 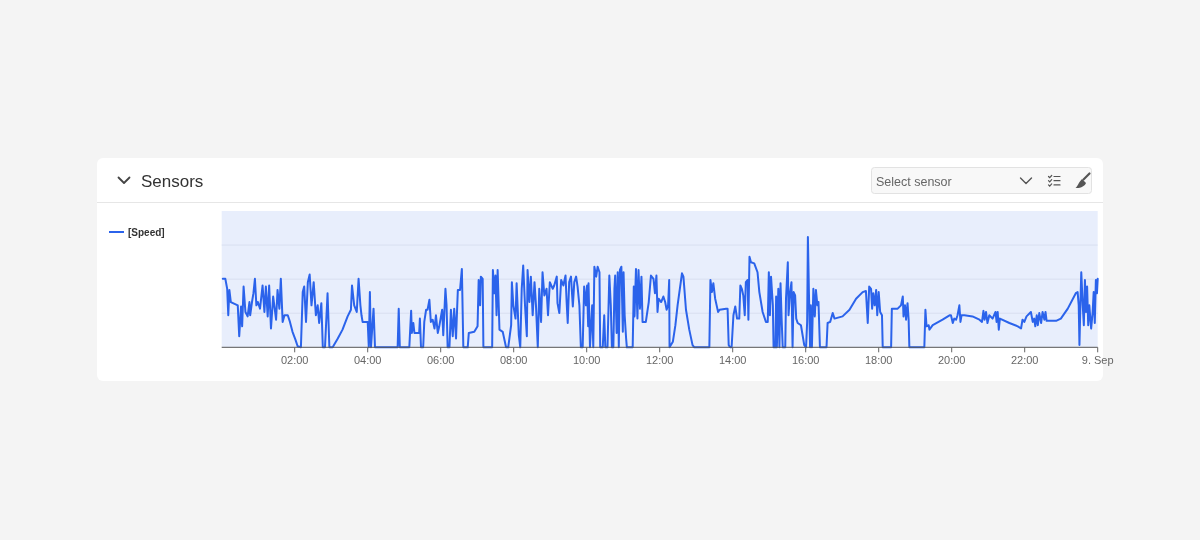 I want to click on x-tick-label: 20:00, so click(x=951, y=360).